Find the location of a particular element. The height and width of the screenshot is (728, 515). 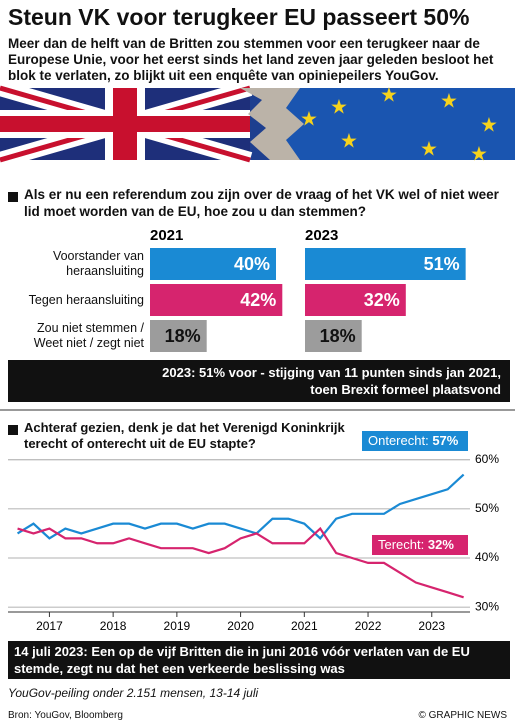

legend-label: Terecht: 32% is located at coordinates (416, 544).